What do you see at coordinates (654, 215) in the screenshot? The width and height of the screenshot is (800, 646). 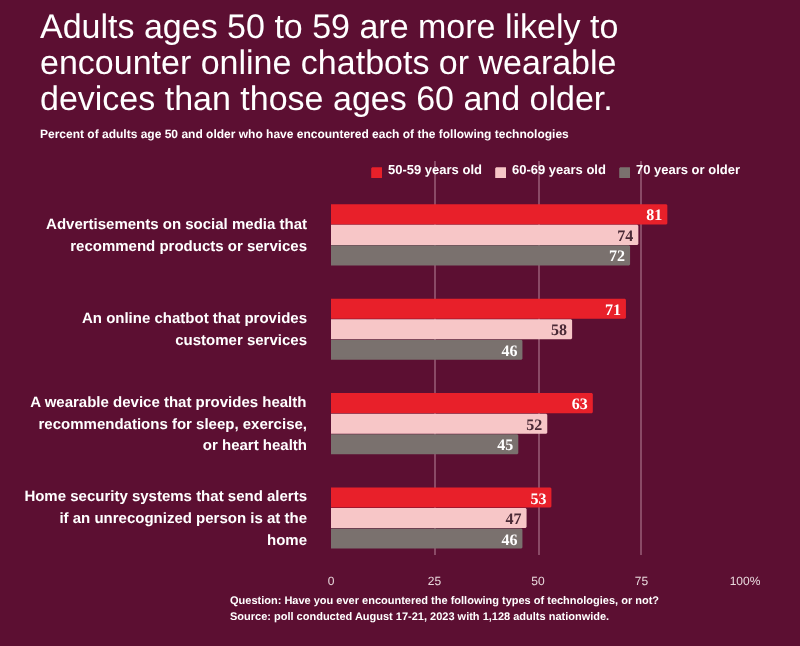 I see `data-label: 81` at bounding box center [654, 215].